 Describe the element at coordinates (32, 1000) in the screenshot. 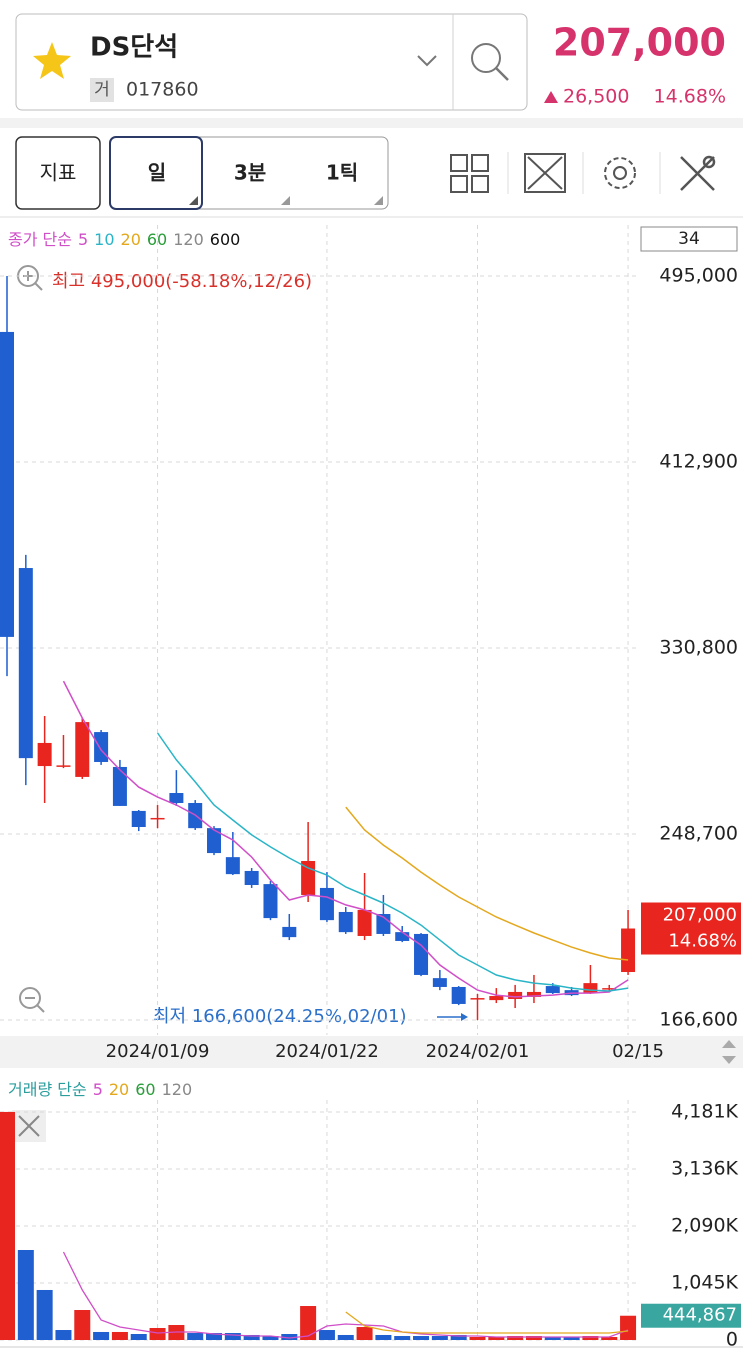

I see `zoom-out-icon` at that location.